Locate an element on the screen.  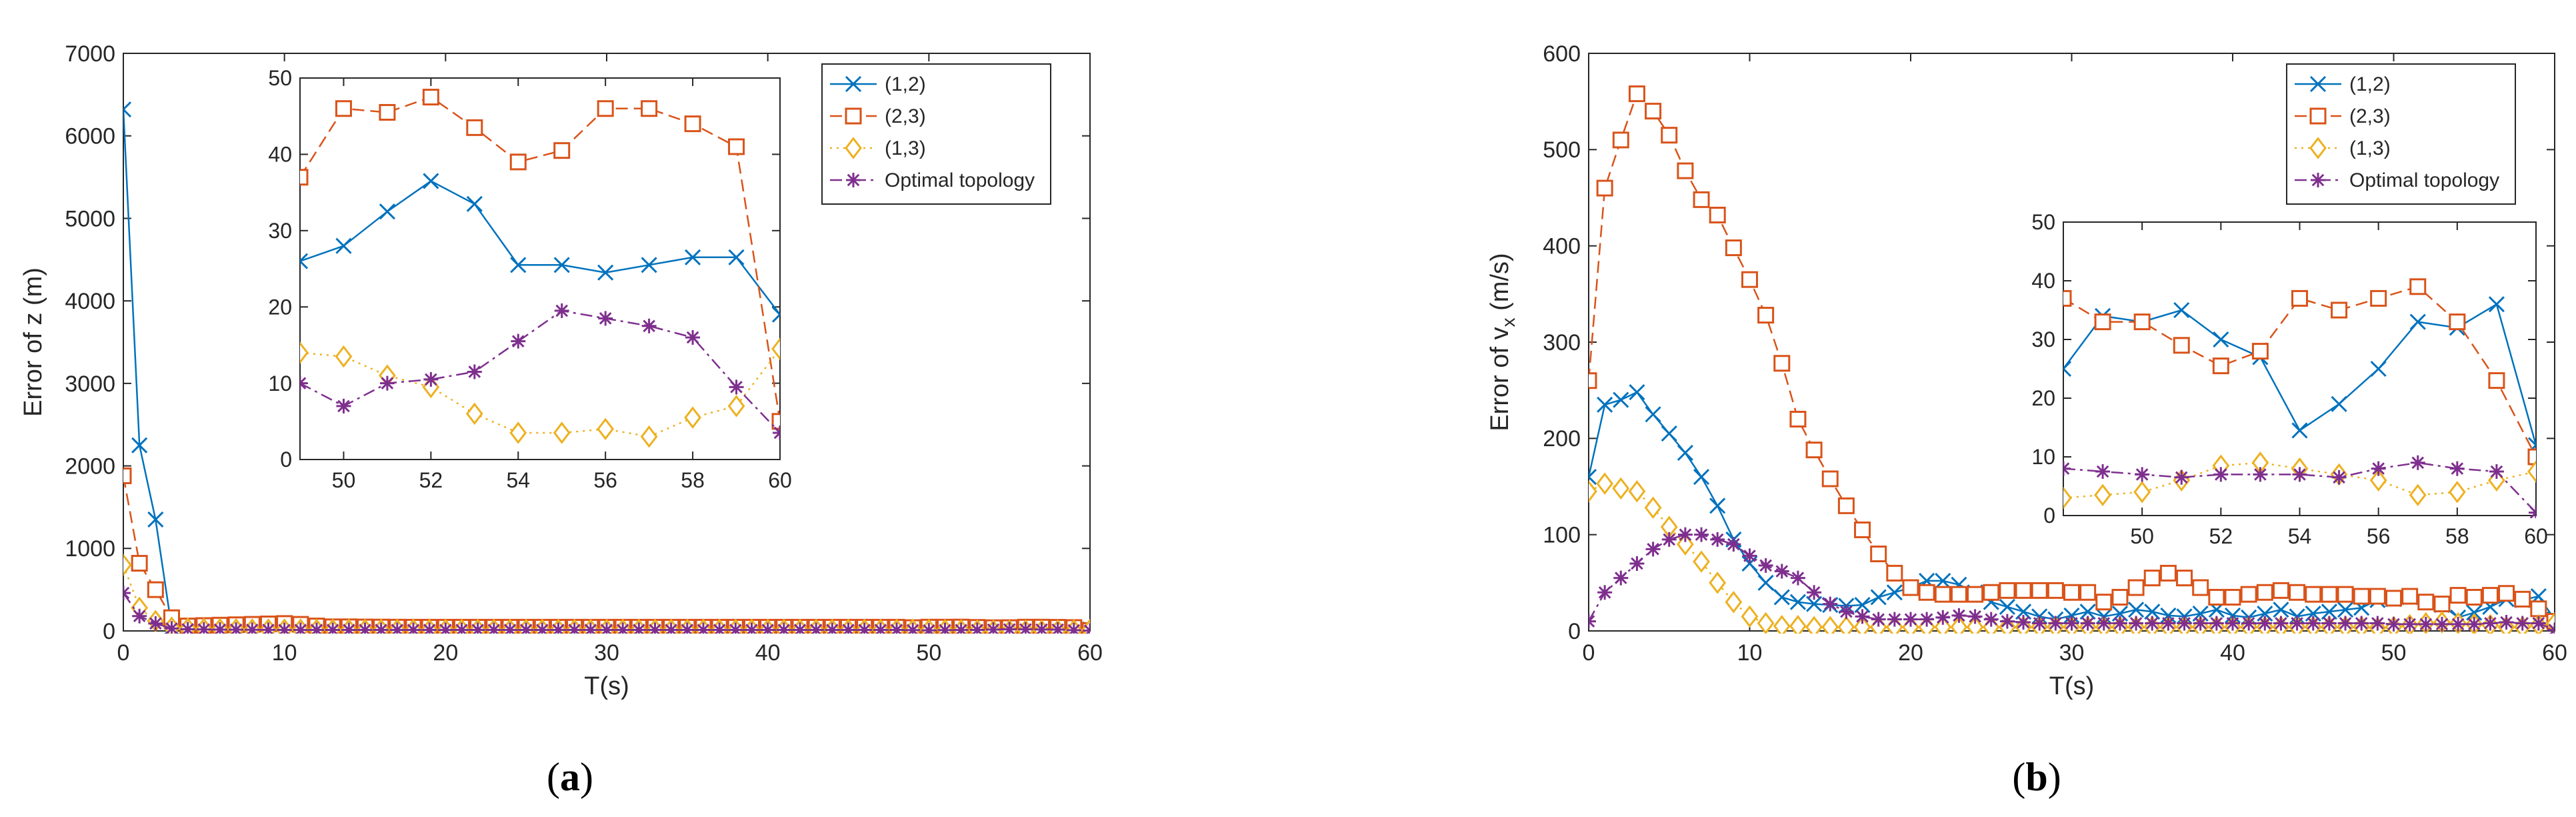
caption-letter: a is located at coordinates (570, 777).